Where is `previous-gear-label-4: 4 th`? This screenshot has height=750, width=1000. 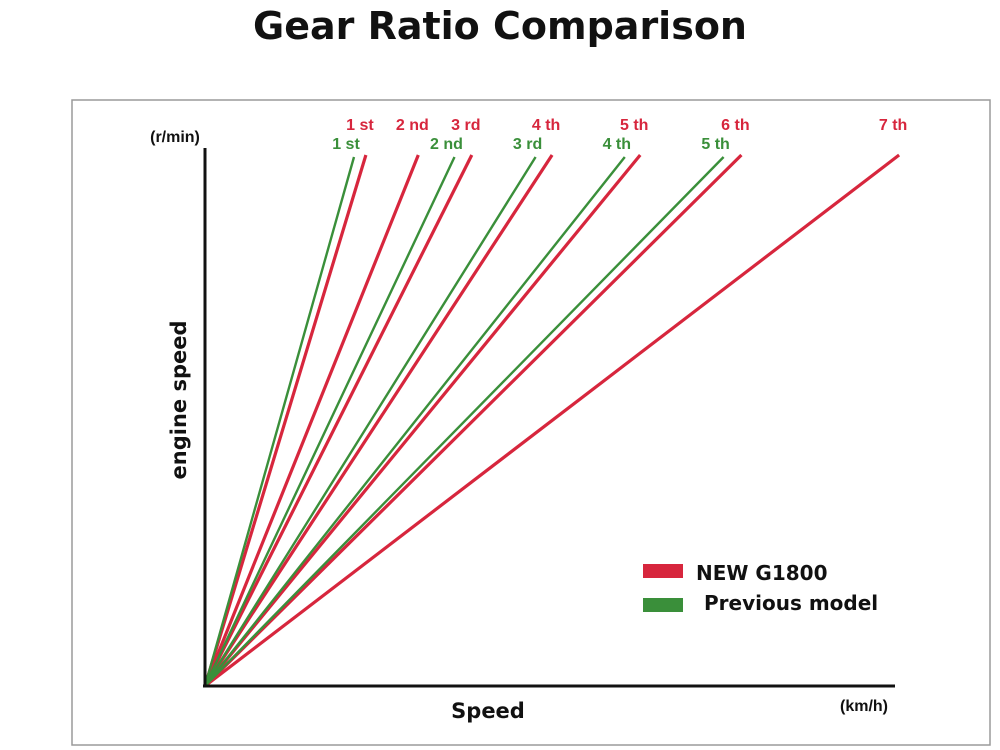
previous-gear-label-4: 4 th is located at coordinates (617, 144).